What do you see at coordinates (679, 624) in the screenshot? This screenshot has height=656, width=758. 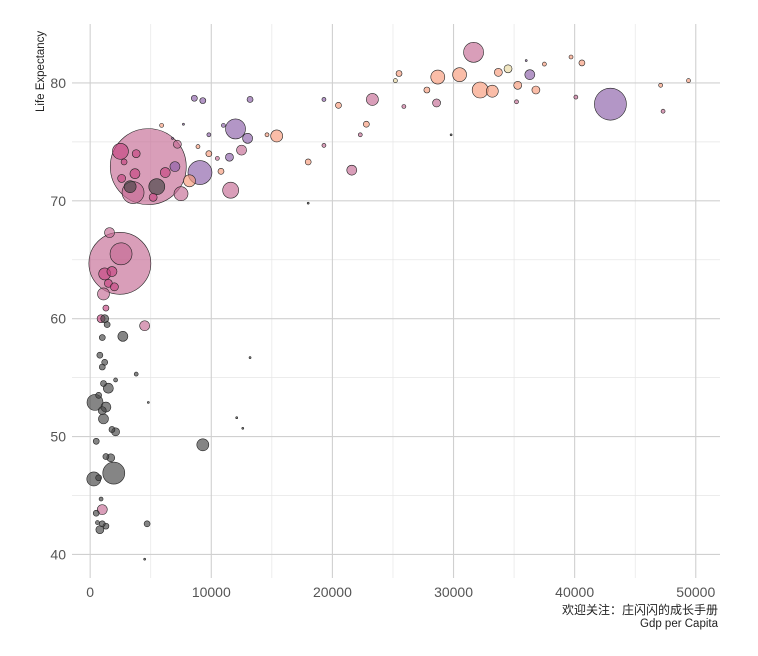 I see `x-axis-title: Gdp per Capita` at bounding box center [679, 624].